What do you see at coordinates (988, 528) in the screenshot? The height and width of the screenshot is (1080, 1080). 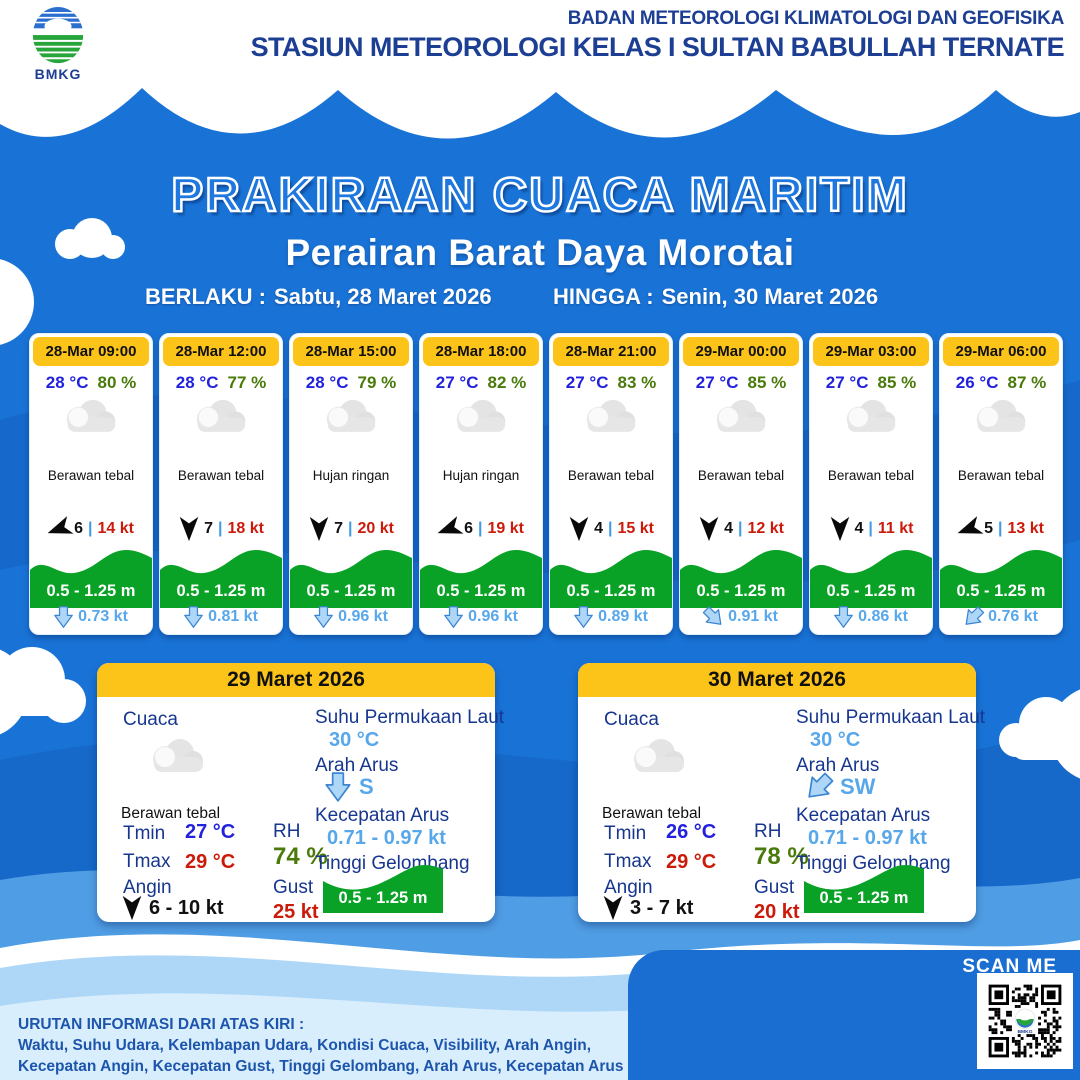 I see `visibility-value: 5` at bounding box center [988, 528].